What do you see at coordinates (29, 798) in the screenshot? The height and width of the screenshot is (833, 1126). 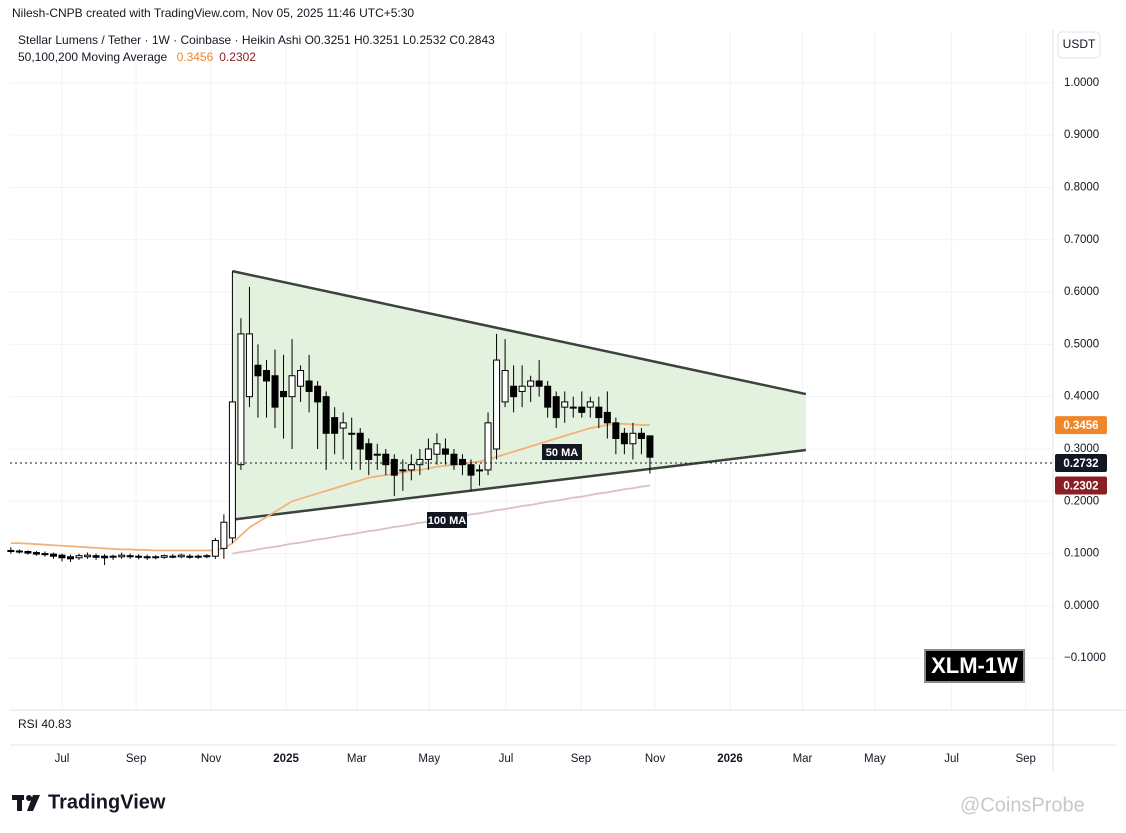 I see `logo-part` at bounding box center [29, 798].